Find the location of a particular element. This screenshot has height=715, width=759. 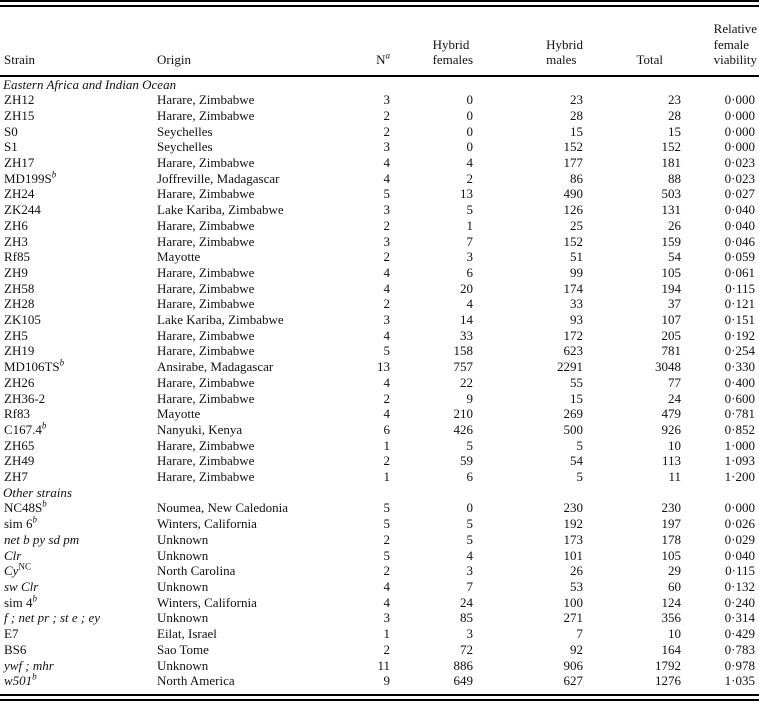

table-row: ZH5 Harare, Zimbabwe 4 33 172 205 0·192 is located at coordinates (379, 336).